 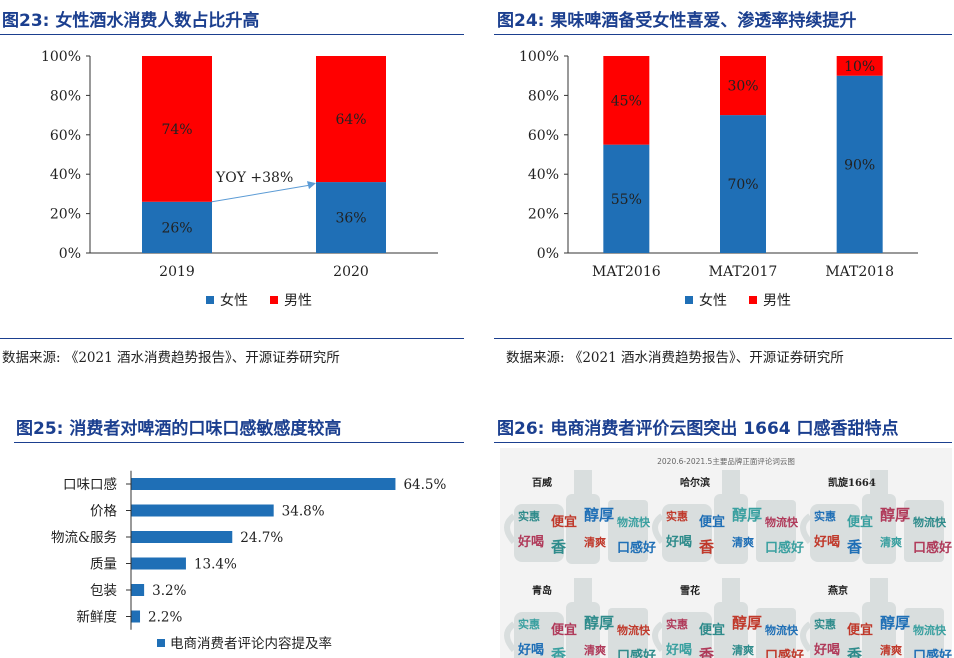 What do you see at coordinates (103, 512) in the screenshot?
I see `category-label: 价格` at bounding box center [103, 512].